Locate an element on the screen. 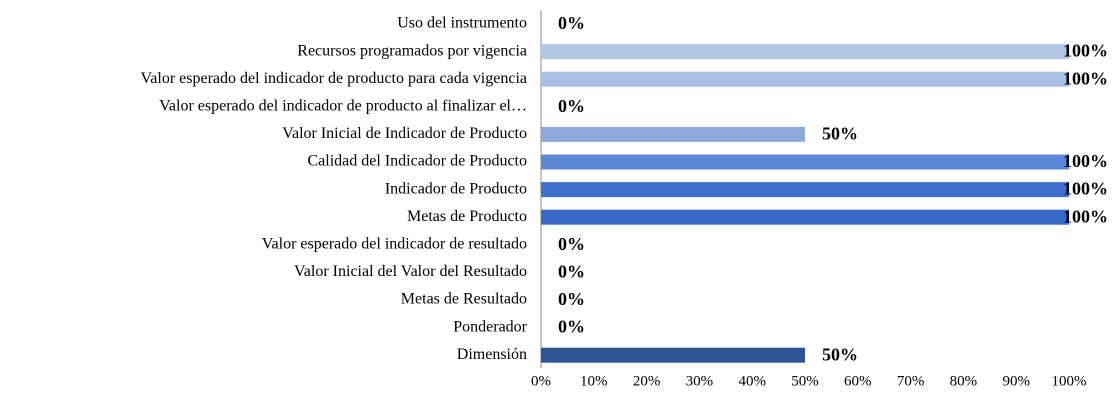 The width and height of the screenshot is (1119, 402). y-tick-label: Calidad del Indicador de Producto is located at coordinates (418, 161).